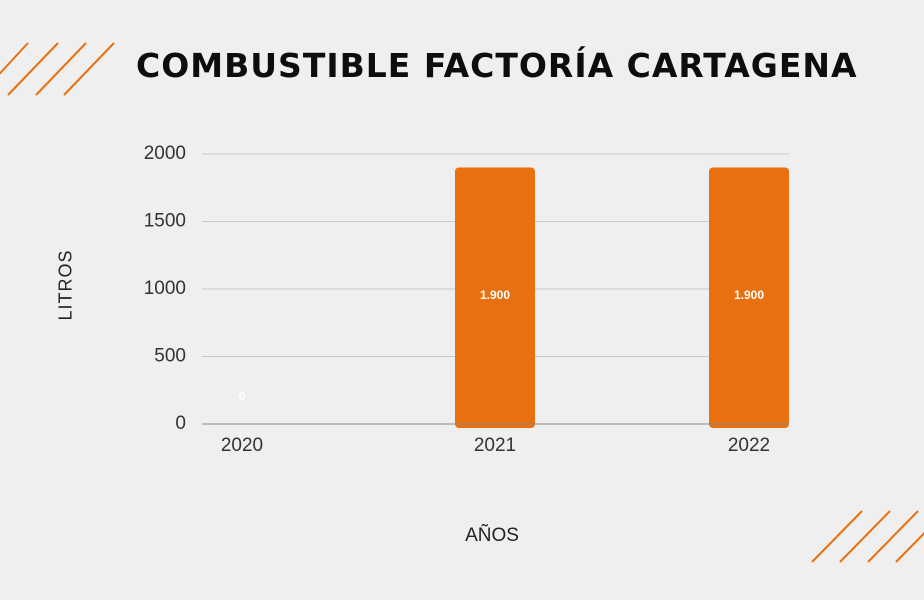 The height and width of the screenshot is (600, 924). I want to click on y-tick-label: 1500, so click(165, 221).